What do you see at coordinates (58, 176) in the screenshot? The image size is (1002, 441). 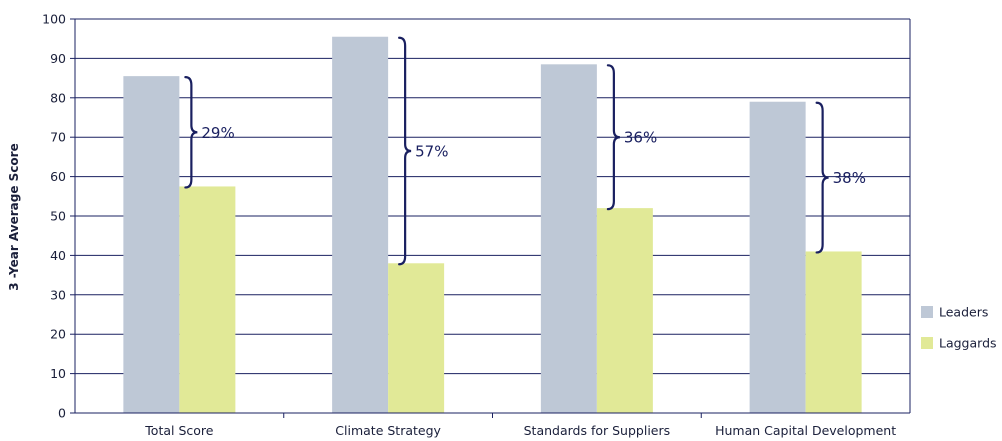 I see `y-tick-label: 60` at bounding box center [58, 176].